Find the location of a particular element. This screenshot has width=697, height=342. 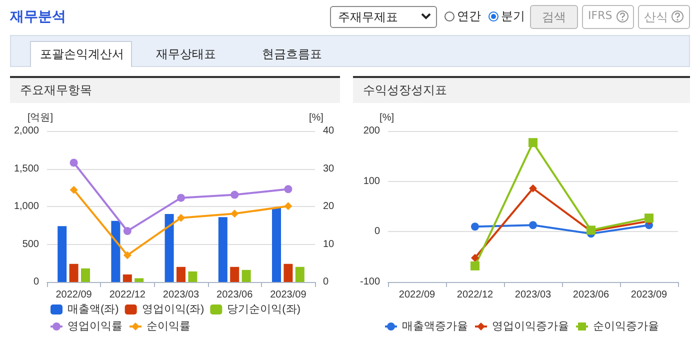

y-tick-label: 1,500 is located at coordinates (27, 168).